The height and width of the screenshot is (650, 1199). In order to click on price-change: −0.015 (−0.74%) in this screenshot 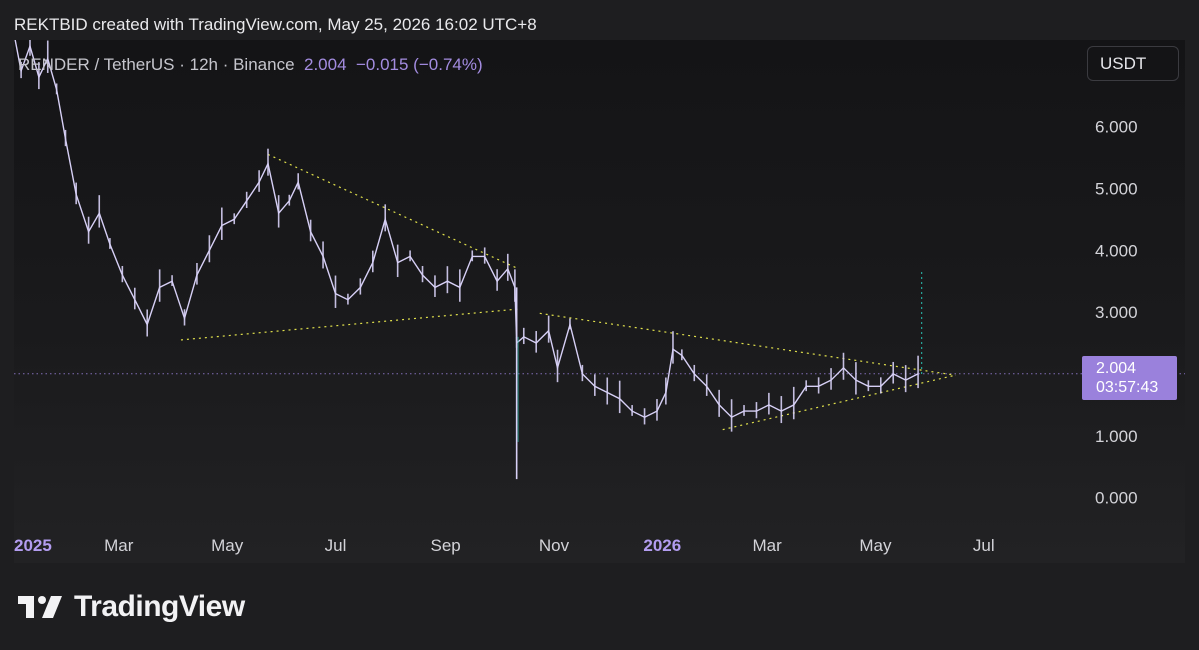, I will do `click(419, 64)`.